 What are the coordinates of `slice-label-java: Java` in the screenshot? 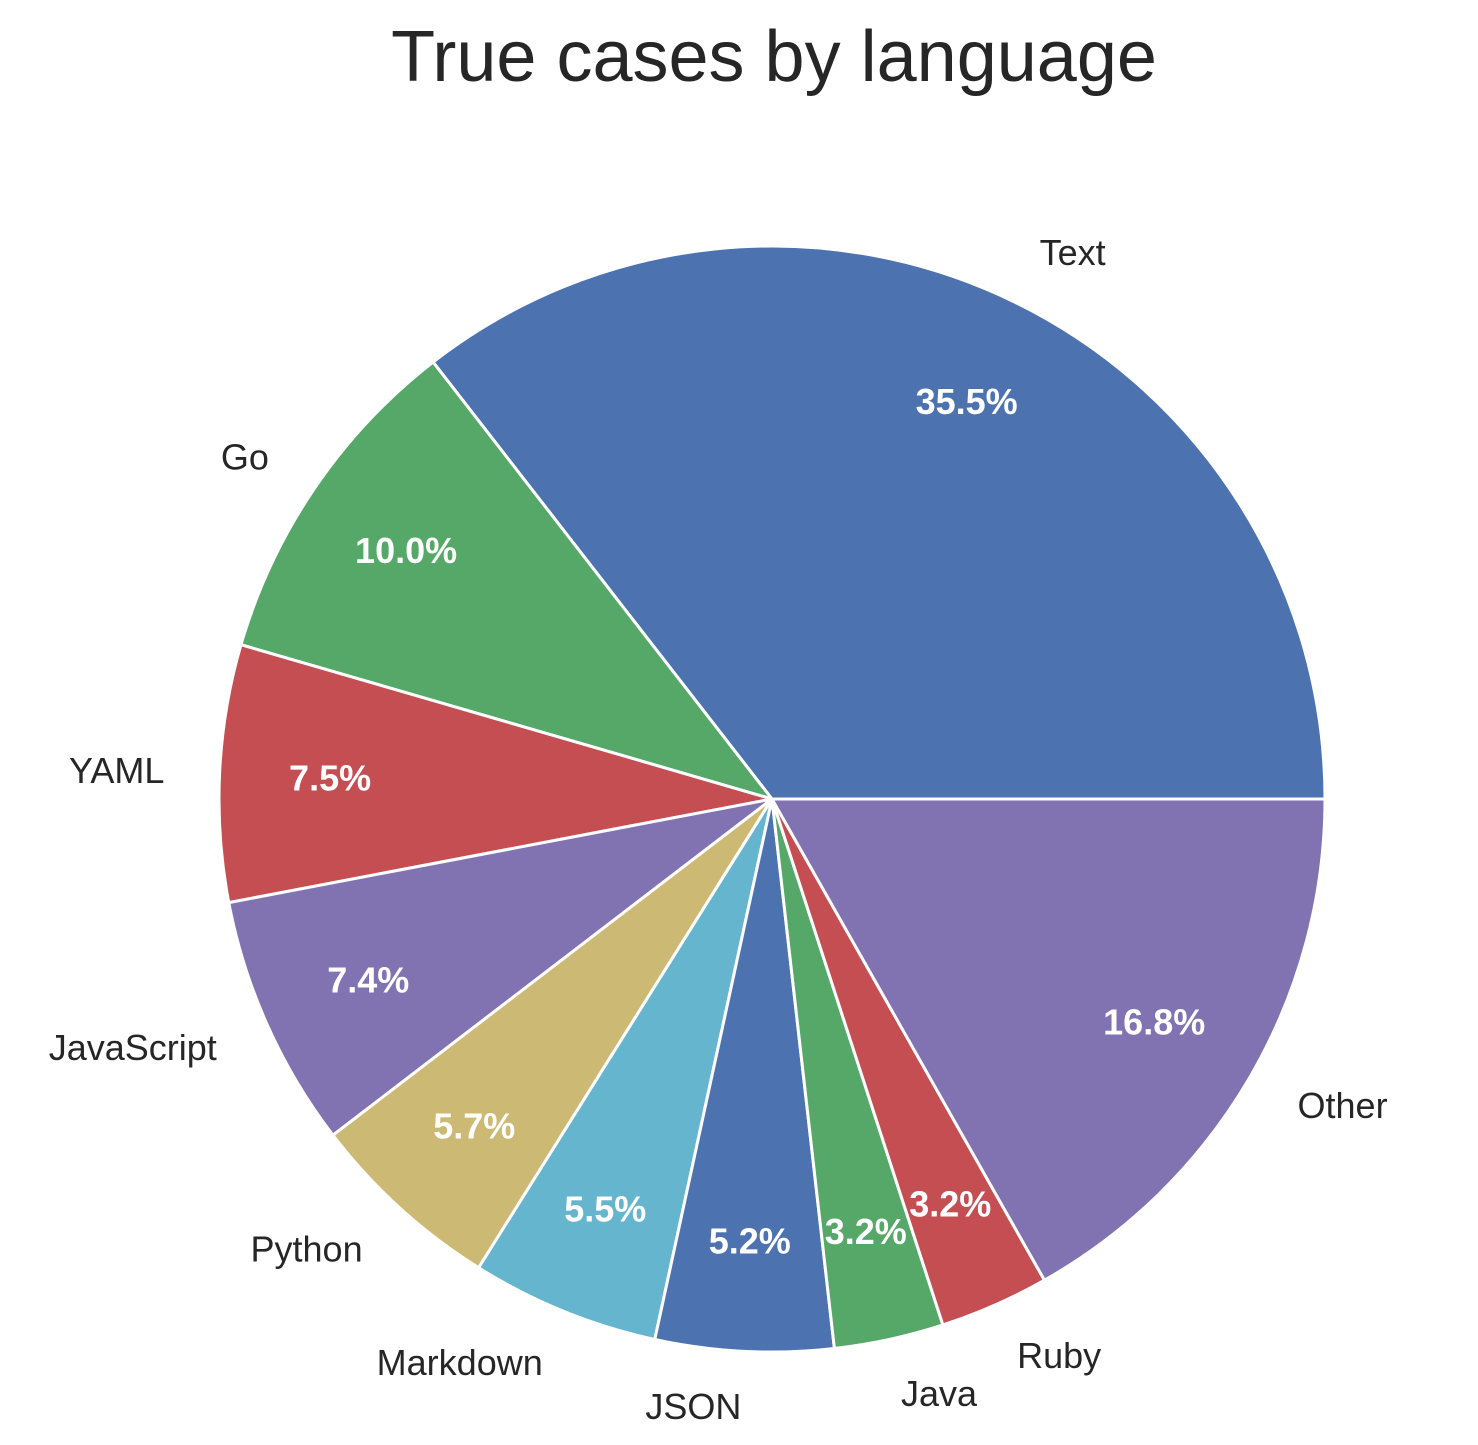 It's located at (939, 1393).